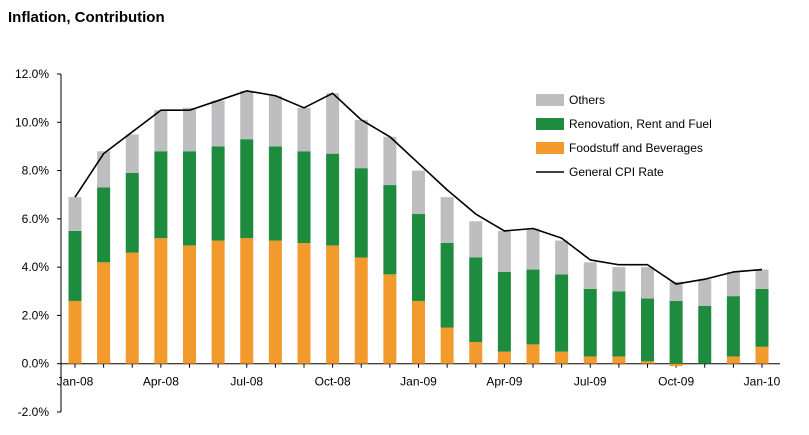  What do you see at coordinates (86, 17) in the screenshot?
I see `chart-title: Inflation, Contribution` at bounding box center [86, 17].